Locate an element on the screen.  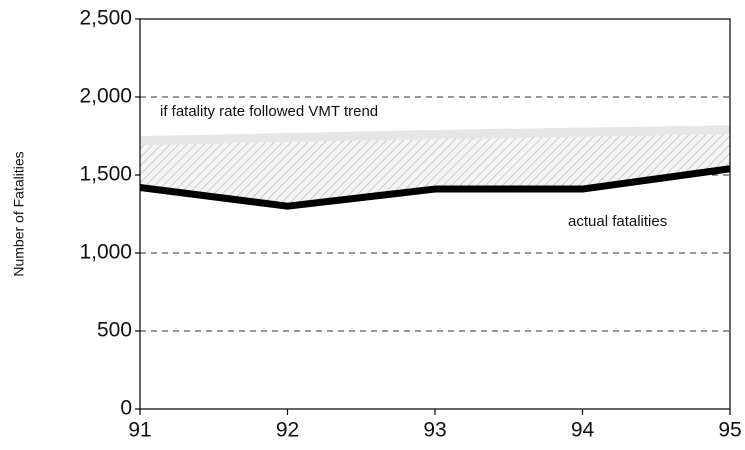
series-annotation: actual fatalities is located at coordinates (617, 221).